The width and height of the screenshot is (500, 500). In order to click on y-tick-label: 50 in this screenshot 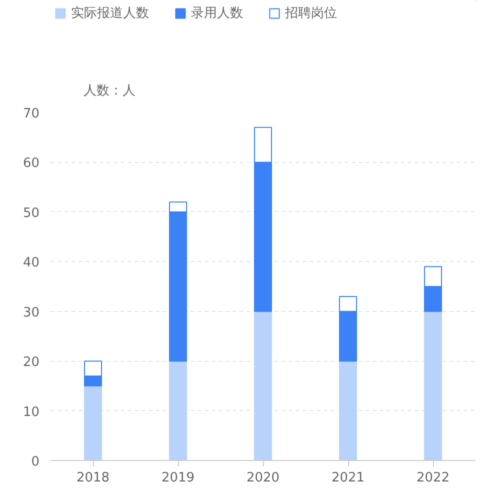, I will do `click(31, 213)`.